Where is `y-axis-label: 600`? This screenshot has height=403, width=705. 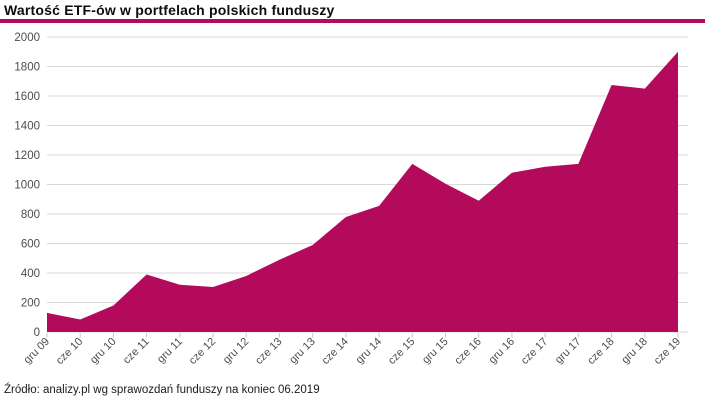 y-axis-label: 600 is located at coordinates (30, 245).